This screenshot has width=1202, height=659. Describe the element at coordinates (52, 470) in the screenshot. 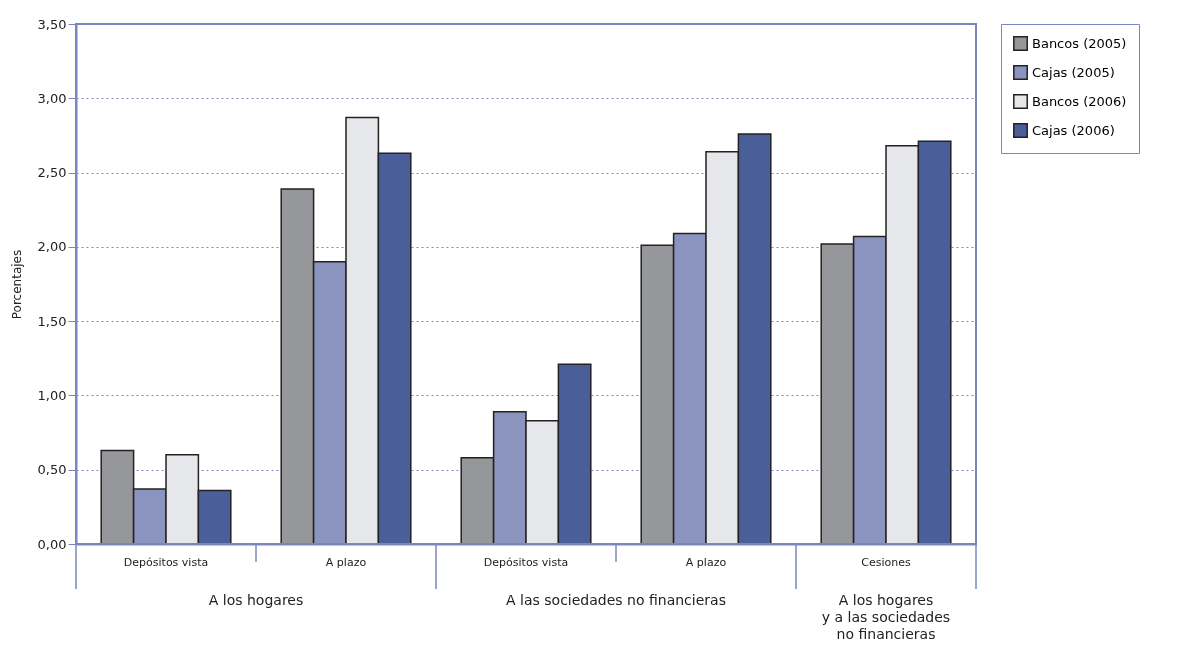

I see `y-tick-label: 0,50` at that location.